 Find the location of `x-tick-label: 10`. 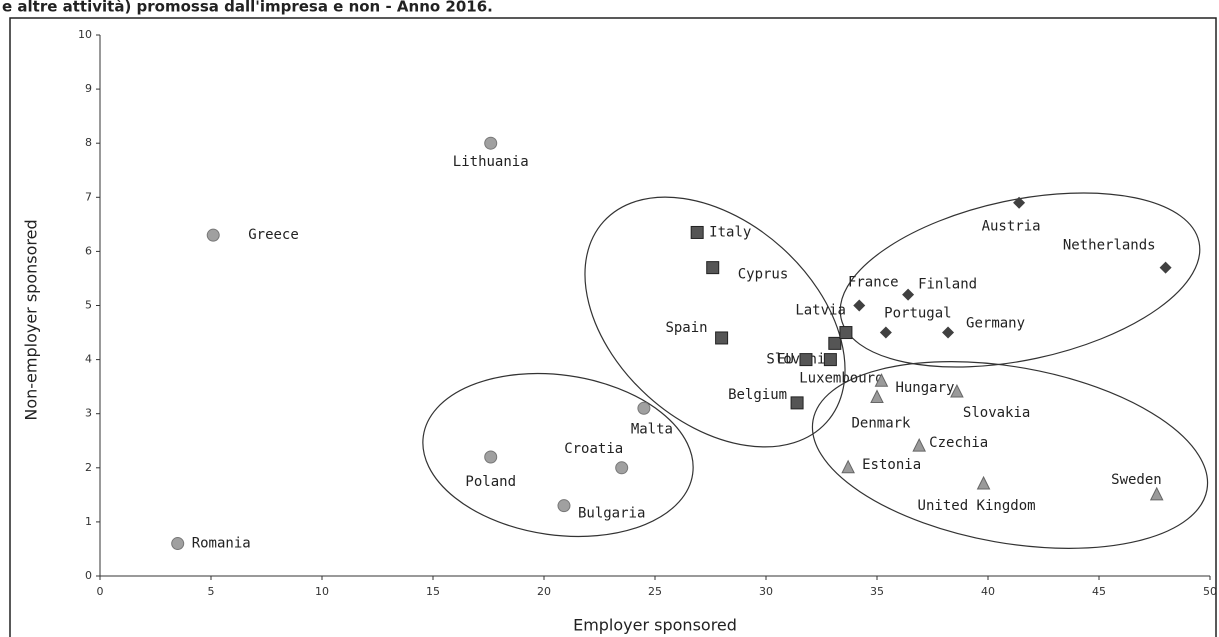

x-tick-label: 10 is located at coordinates (322, 591).